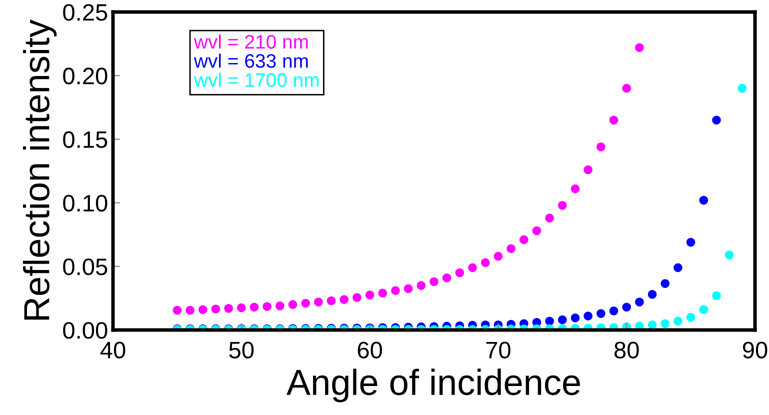  What do you see at coordinates (113, 350) in the screenshot?
I see `x-tick-label: 40` at bounding box center [113, 350].